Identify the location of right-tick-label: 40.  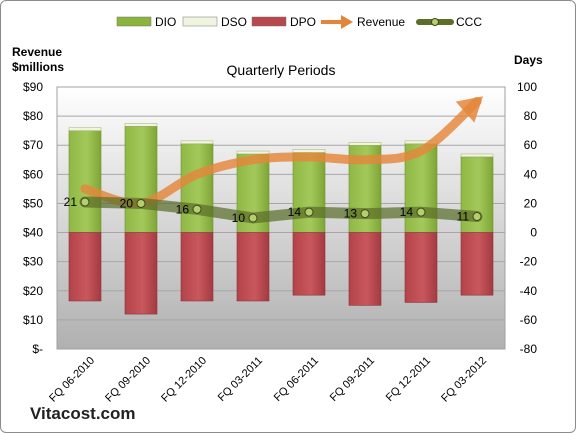
(531, 174).